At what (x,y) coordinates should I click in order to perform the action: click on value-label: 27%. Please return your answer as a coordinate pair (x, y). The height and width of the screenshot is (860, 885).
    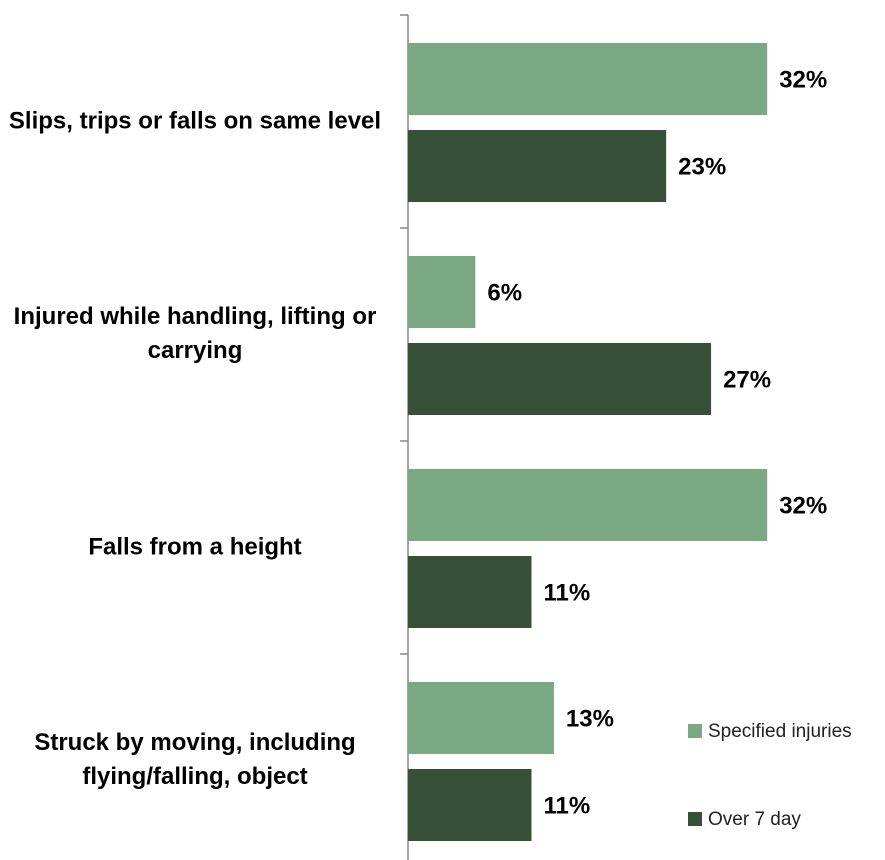
    Looking at the image, I should click on (747, 379).